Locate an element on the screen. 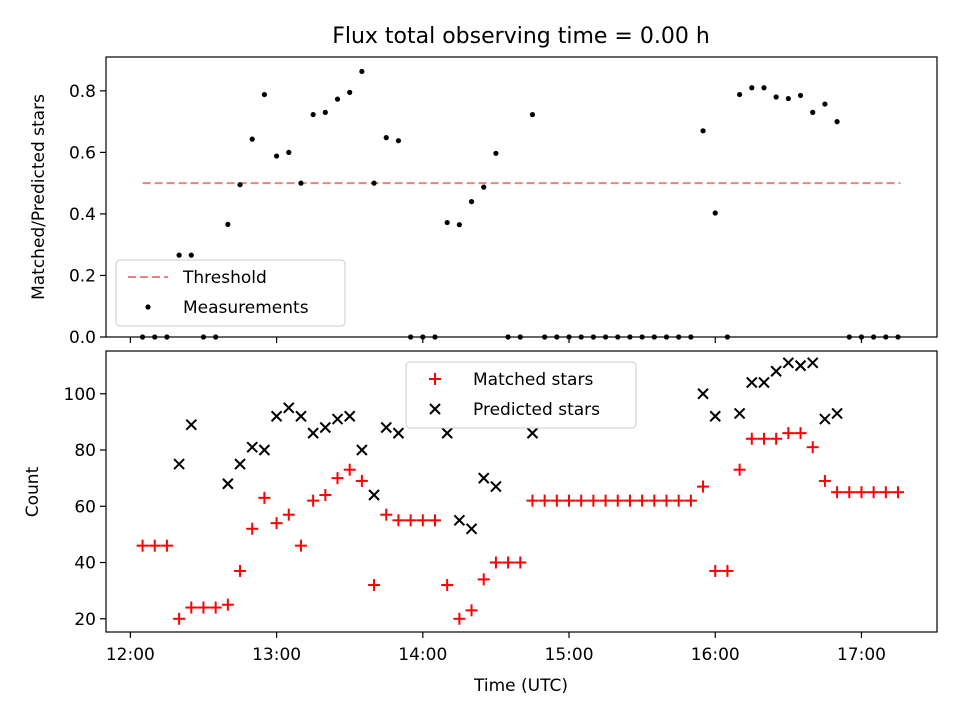 This screenshot has height=720, width=960. x-tick-label: 14:00 is located at coordinates (422, 655).